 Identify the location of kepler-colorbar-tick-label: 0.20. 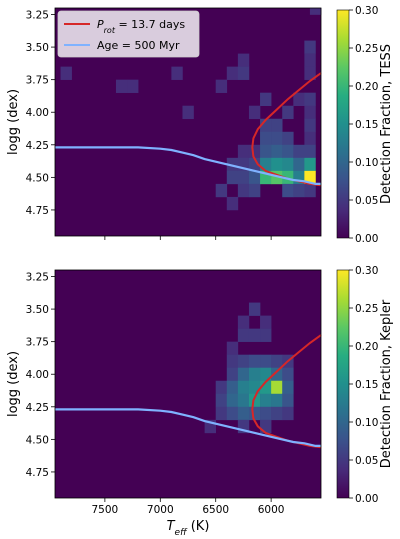
(366, 347).